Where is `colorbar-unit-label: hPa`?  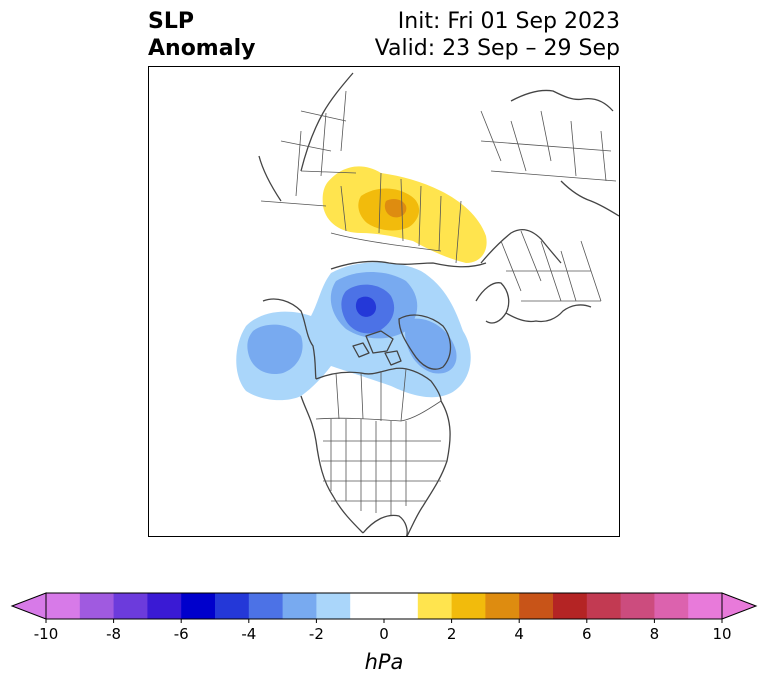 colorbar-unit-label: hPa is located at coordinates (384, 662).